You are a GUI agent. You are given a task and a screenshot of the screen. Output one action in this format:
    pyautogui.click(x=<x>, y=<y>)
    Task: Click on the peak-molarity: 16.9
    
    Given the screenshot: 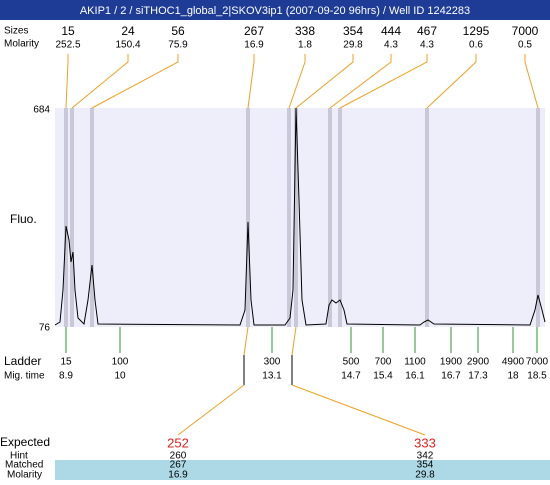 What is the action you would take?
    pyautogui.click(x=254, y=45)
    